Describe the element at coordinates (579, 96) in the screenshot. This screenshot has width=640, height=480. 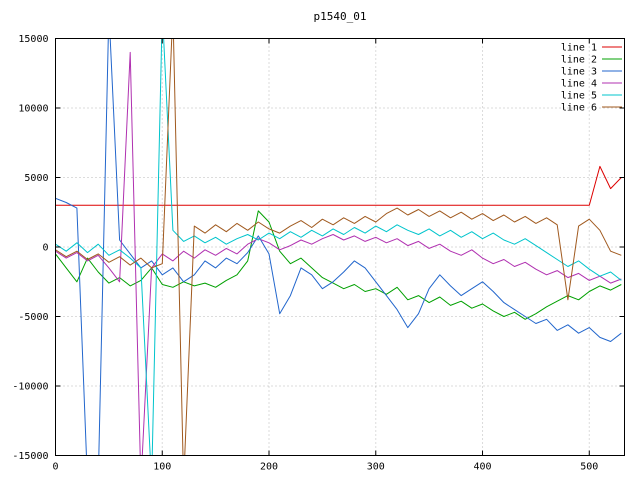
I see `legend-label-5: line 5` at that location.